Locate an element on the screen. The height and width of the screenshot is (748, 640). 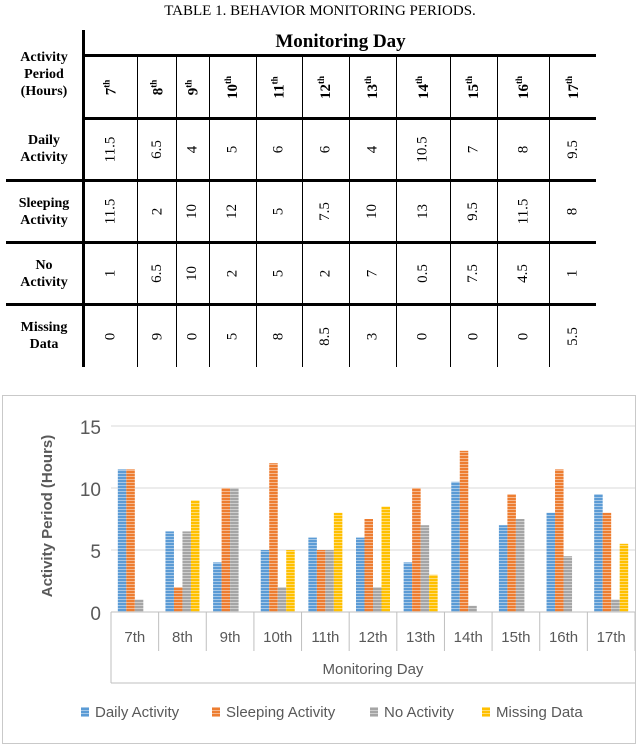
day-header: 10th is located at coordinates (232, 87).